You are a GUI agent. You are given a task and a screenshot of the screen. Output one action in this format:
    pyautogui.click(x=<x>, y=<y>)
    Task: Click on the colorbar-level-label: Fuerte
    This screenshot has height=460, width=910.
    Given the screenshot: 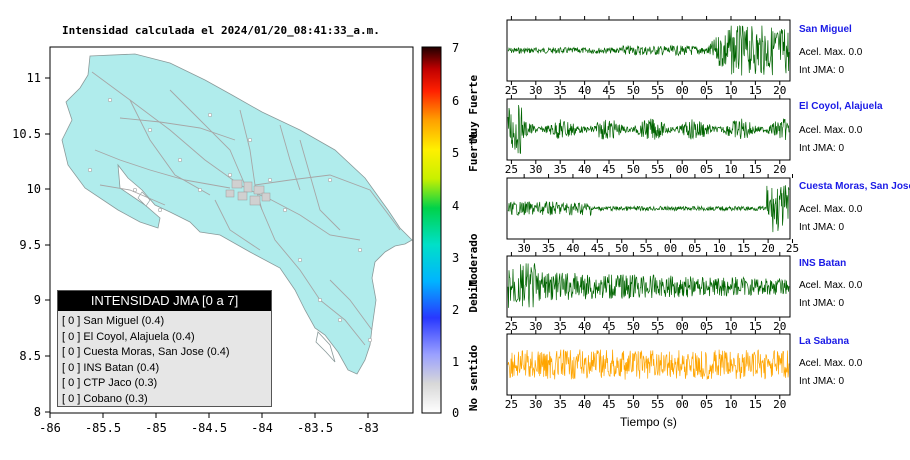 What is the action you would take?
    pyautogui.click(x=473, y=152)
    